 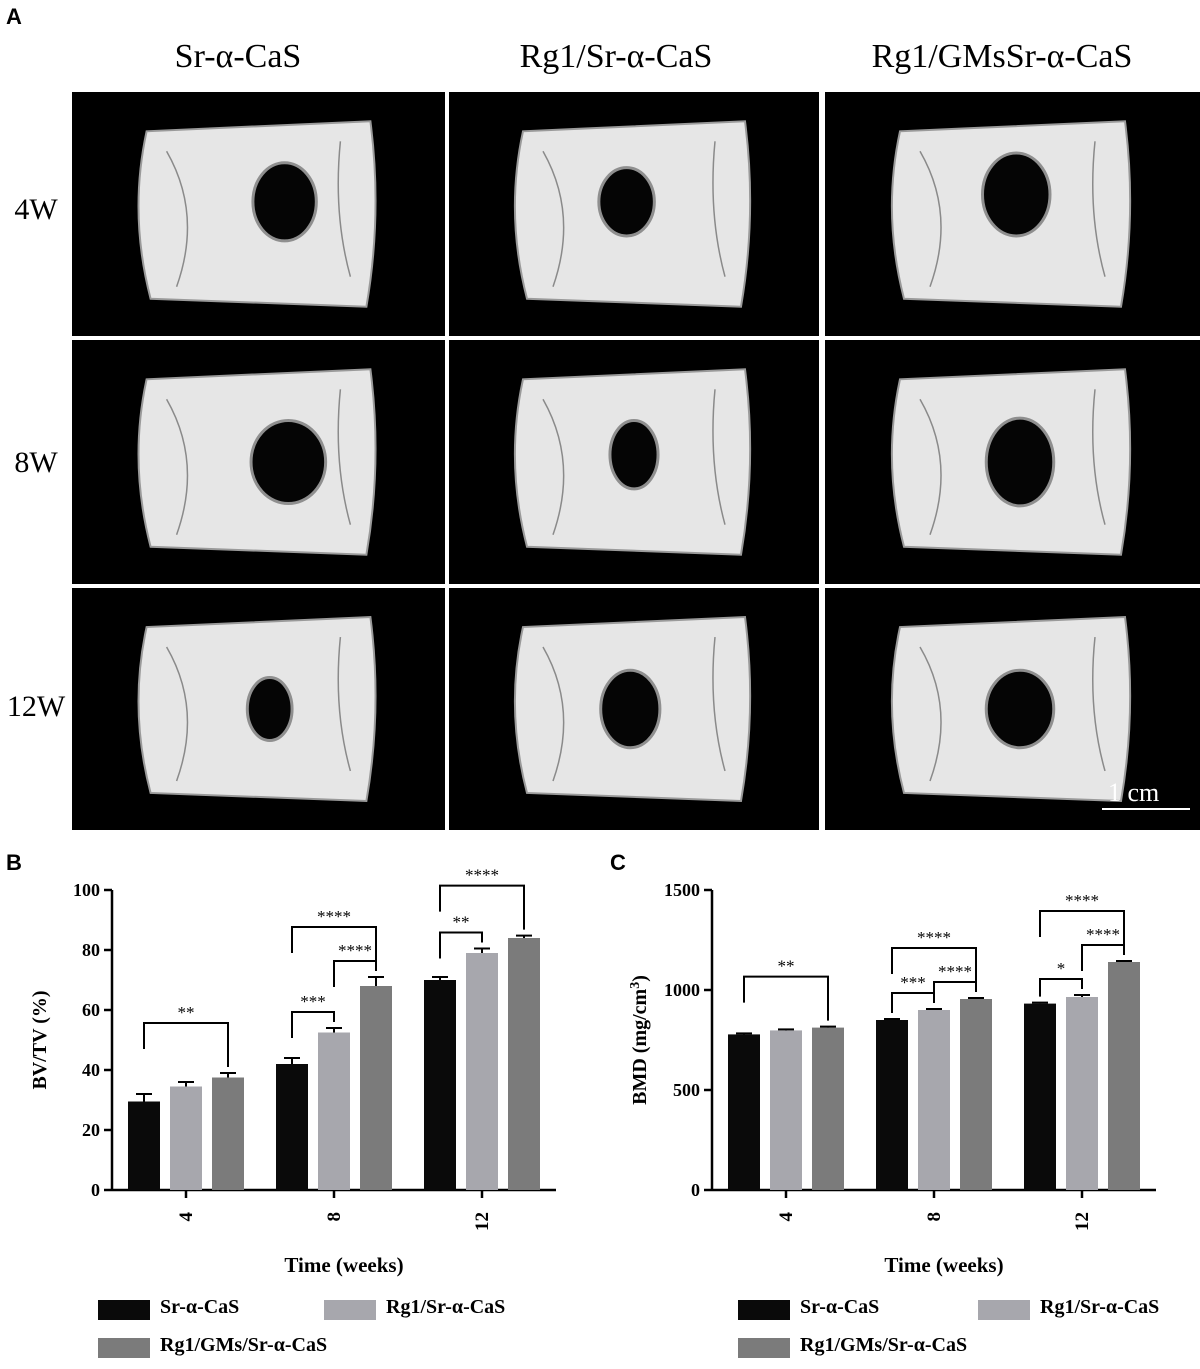 I want to click on significance-label: ***, so click(x=313, y=1001).